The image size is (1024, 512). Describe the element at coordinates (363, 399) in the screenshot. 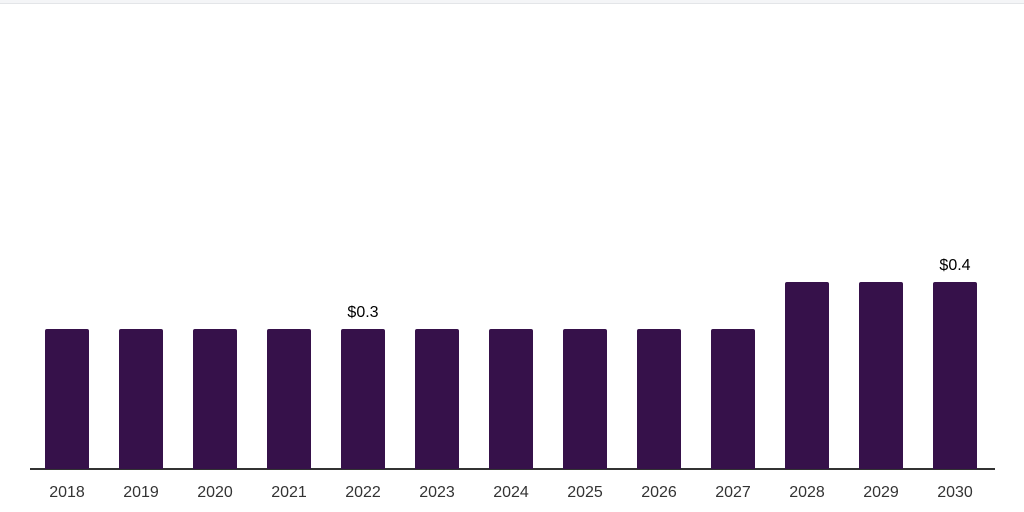

I see `bar-2022` at that location.